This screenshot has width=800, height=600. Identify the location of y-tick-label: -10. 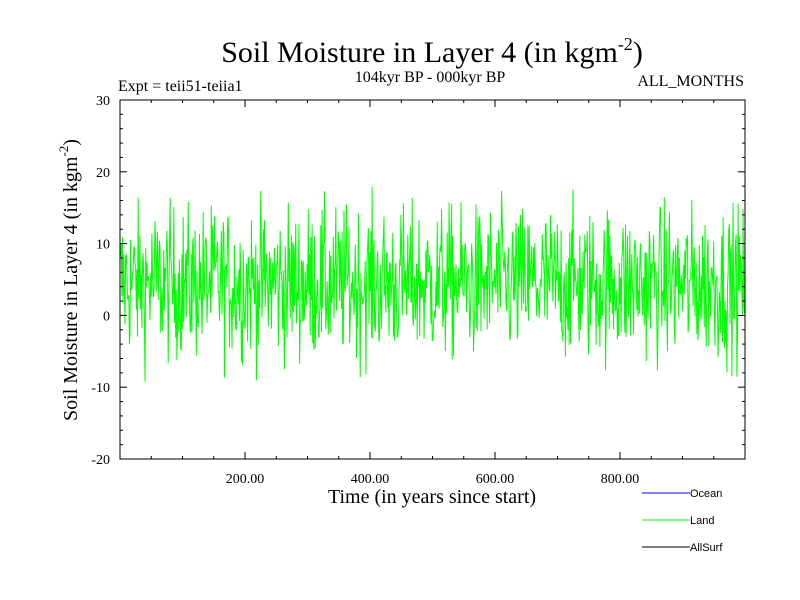
(100, 388).